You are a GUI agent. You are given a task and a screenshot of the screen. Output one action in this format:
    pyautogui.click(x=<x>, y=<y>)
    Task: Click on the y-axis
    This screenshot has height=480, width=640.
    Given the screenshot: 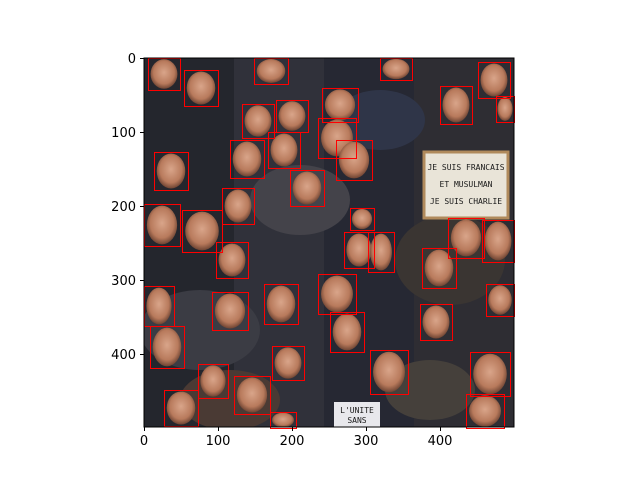 What is the action you would take?
    pyautogui.click(x=142, y=206)
    